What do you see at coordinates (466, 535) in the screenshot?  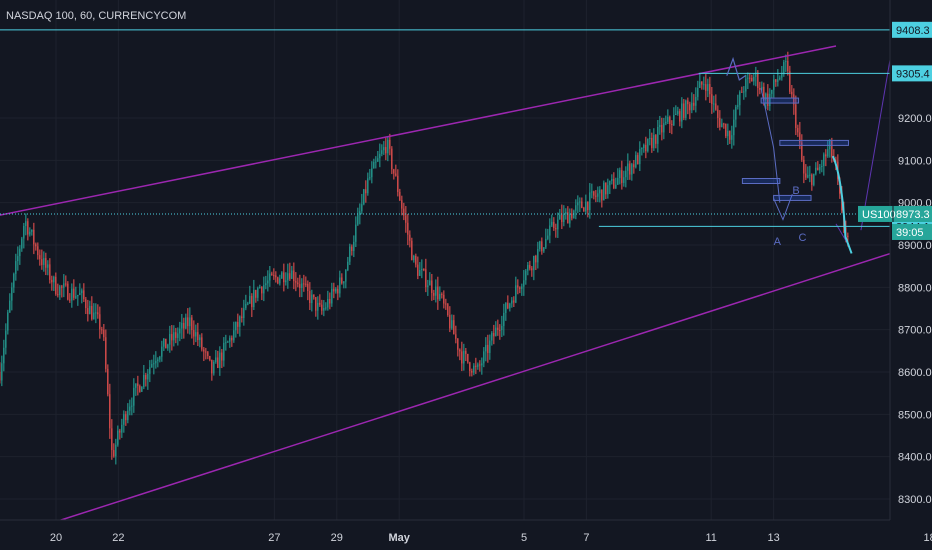 I see `time-axis-panel` at bounding box center [466, 535].